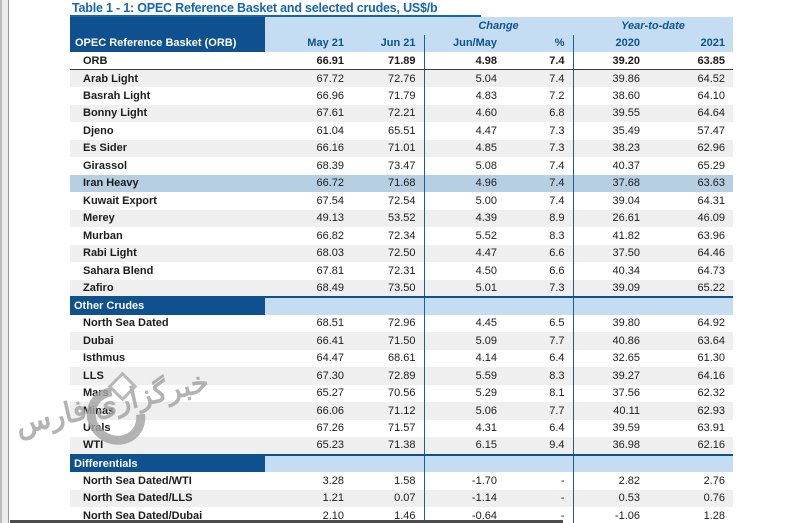 This screenshot has height=523, width=794. Describe the element at coordinates (167, 288) in the screenshot. I see `row-label: Zafiro` at that location.